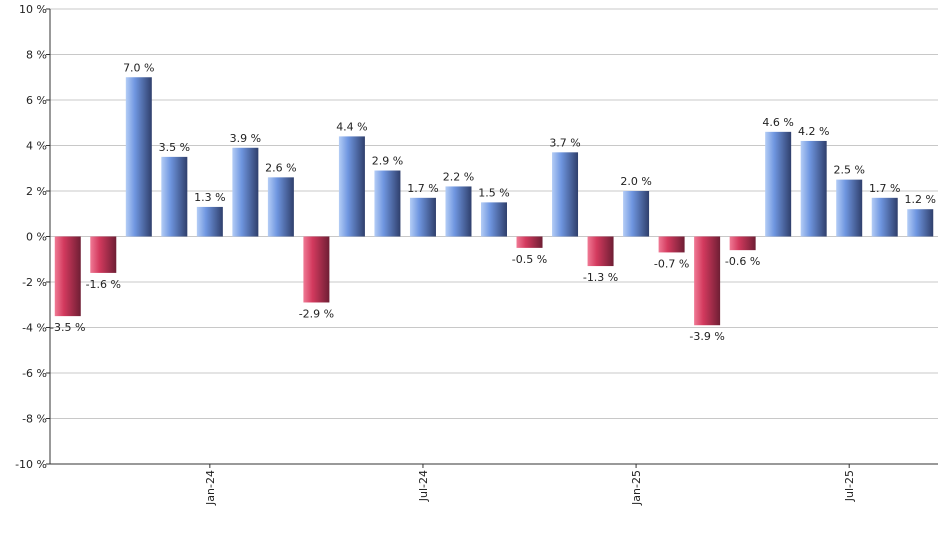 The height and width of the screenshot is (554, 940). Describe the element at coordinates (34, 419) in the screenshot. I see `y-tick-label: -8 %` at that location.